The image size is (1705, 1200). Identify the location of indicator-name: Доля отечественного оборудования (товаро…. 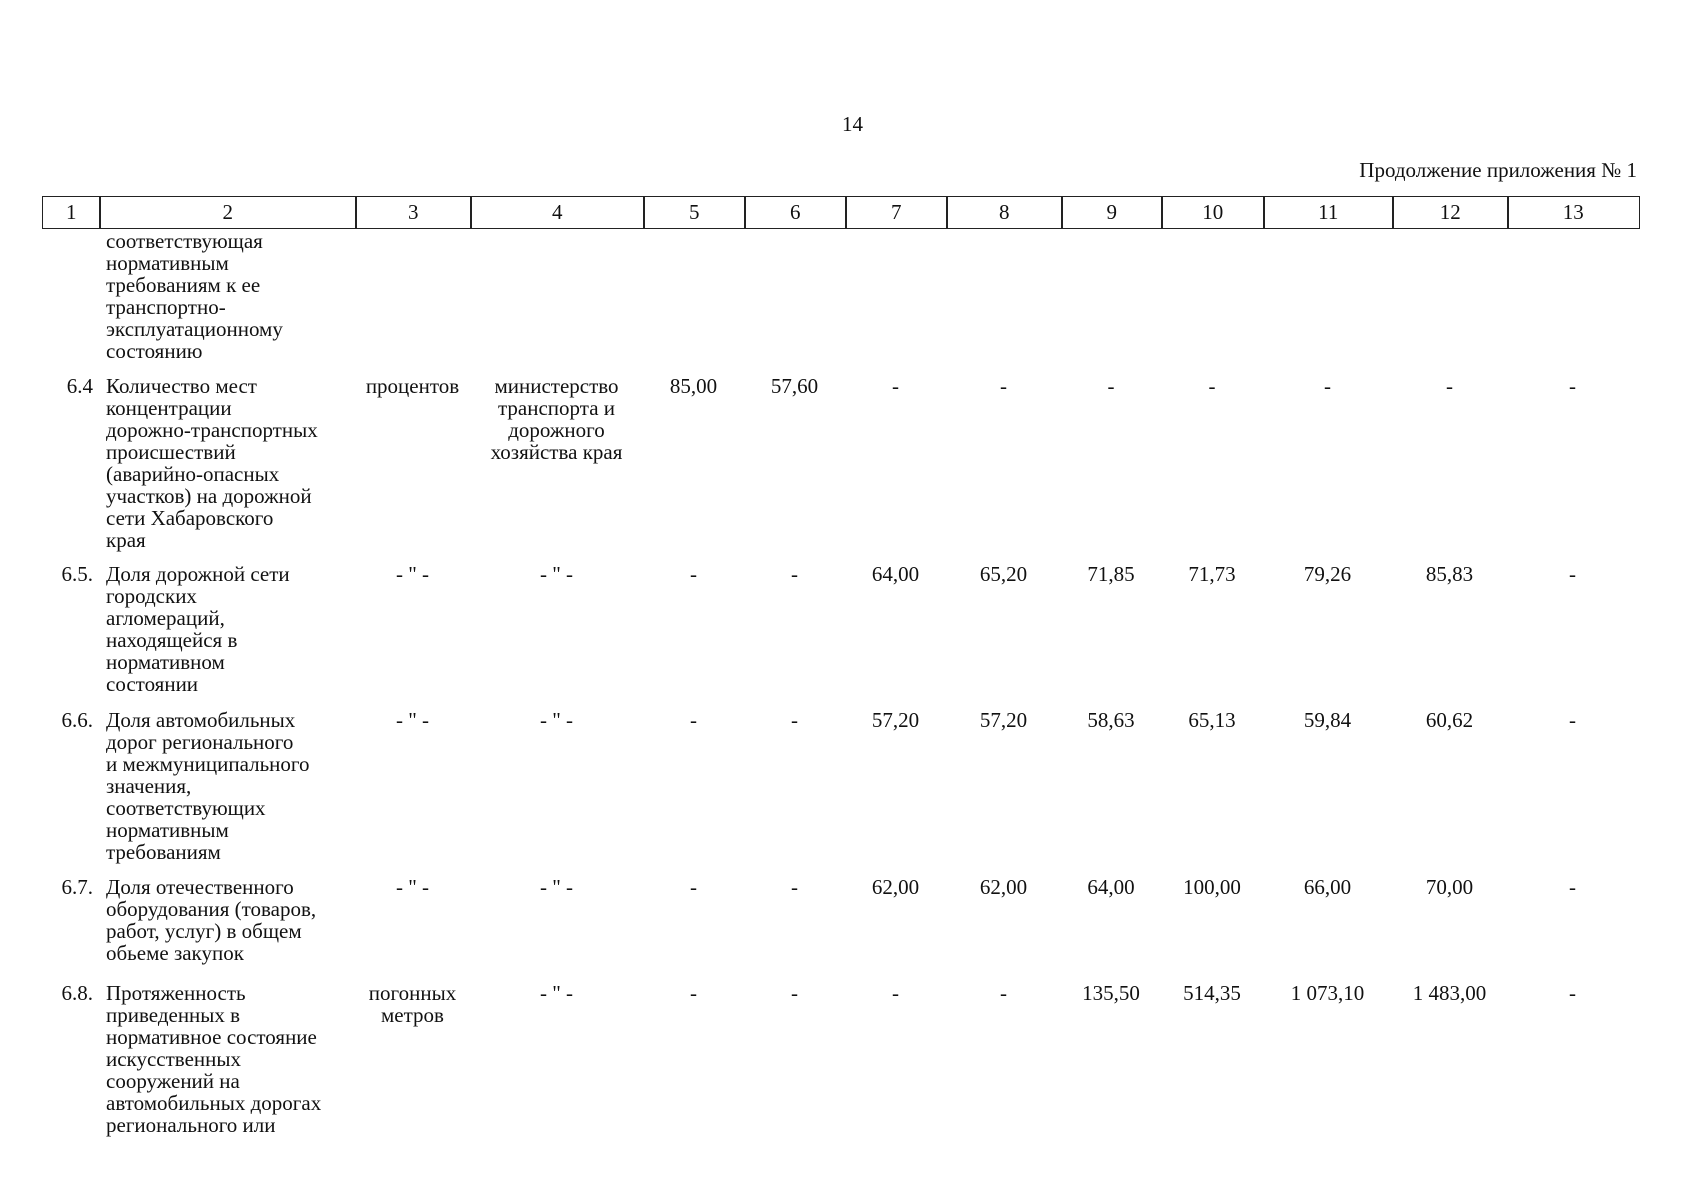
(211, 920).